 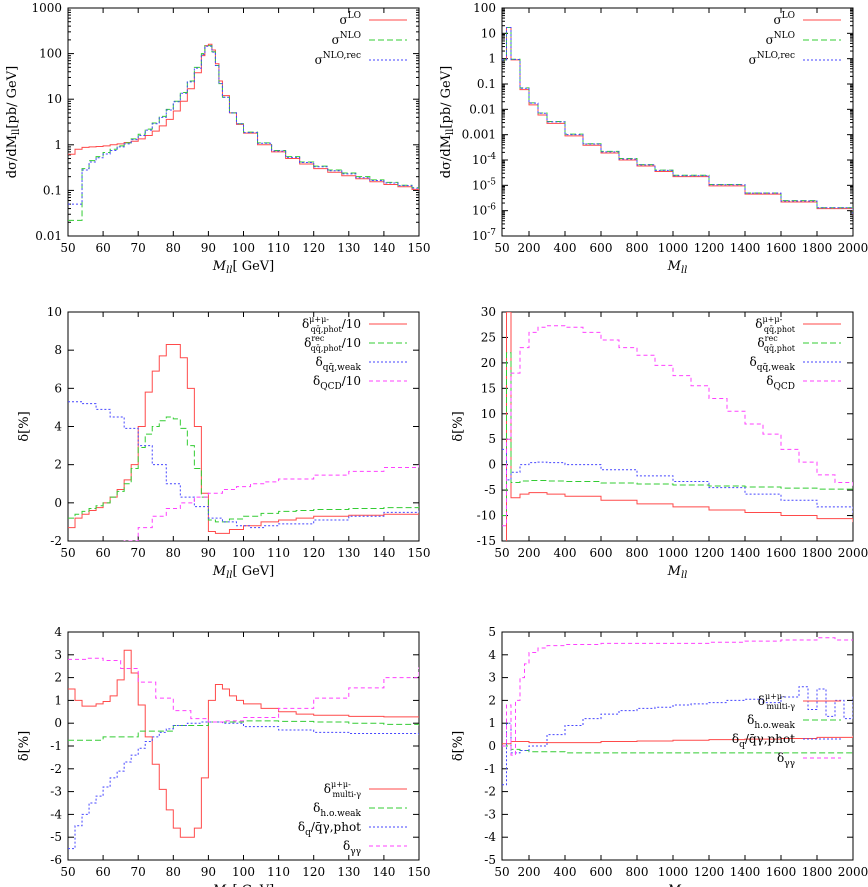 What do you see at coordinates (484, 235) in the screenshot?
I see `y-tick-label: 10⁻⁷` at bounding box center [484, 235].